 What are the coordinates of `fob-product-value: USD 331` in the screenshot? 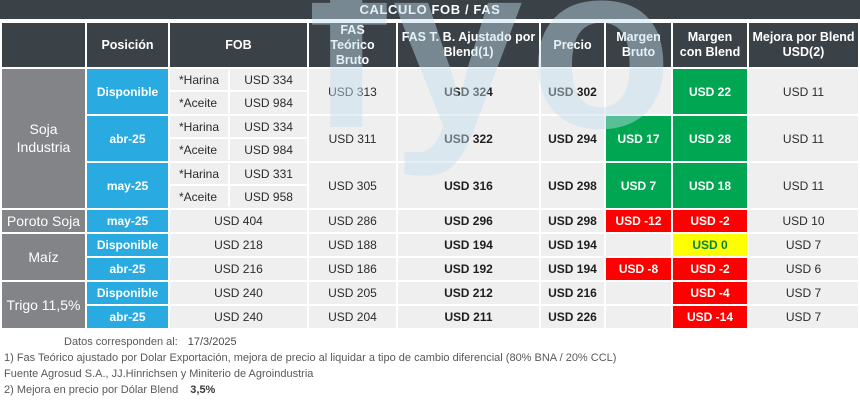 It's located at (268, 175).